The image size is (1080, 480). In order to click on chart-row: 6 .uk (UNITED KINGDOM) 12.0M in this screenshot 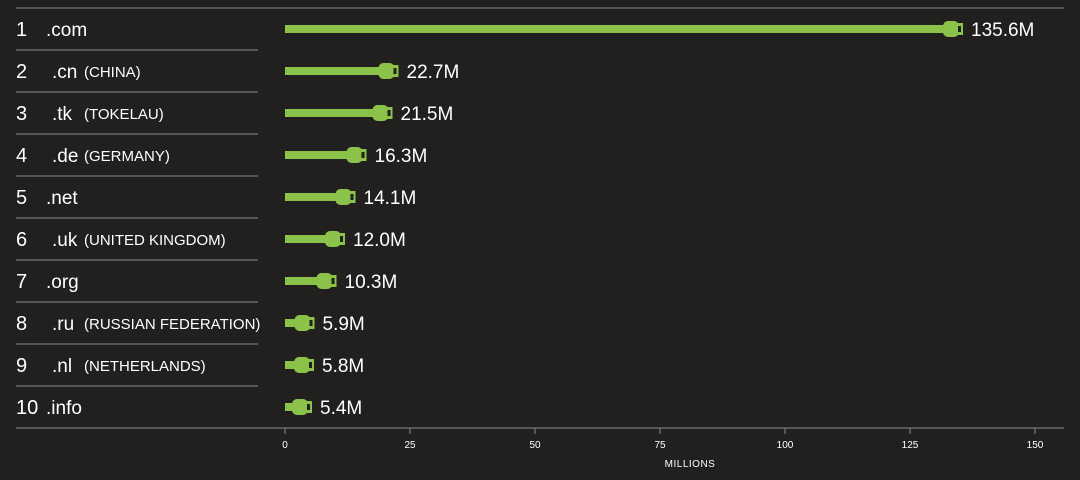, I will do `click(211, 240)`.